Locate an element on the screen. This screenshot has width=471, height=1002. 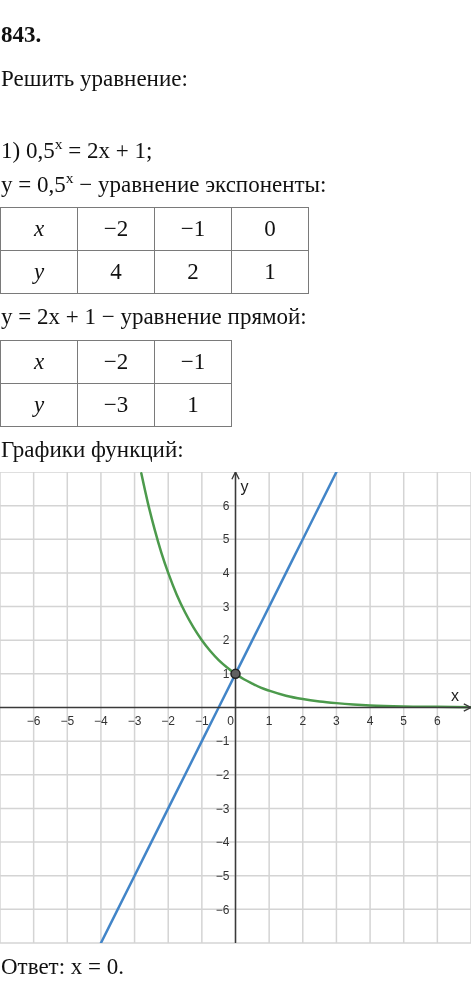
x-tick-label: 4 is located at coordinates (370, 720).